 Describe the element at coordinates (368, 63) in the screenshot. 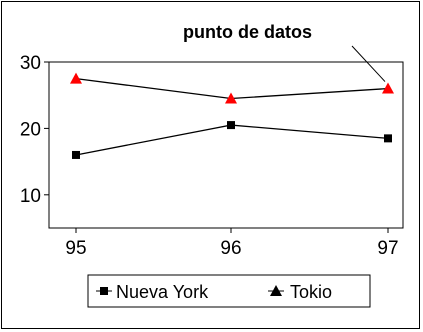

I see `annotation-leader-line` at that location.